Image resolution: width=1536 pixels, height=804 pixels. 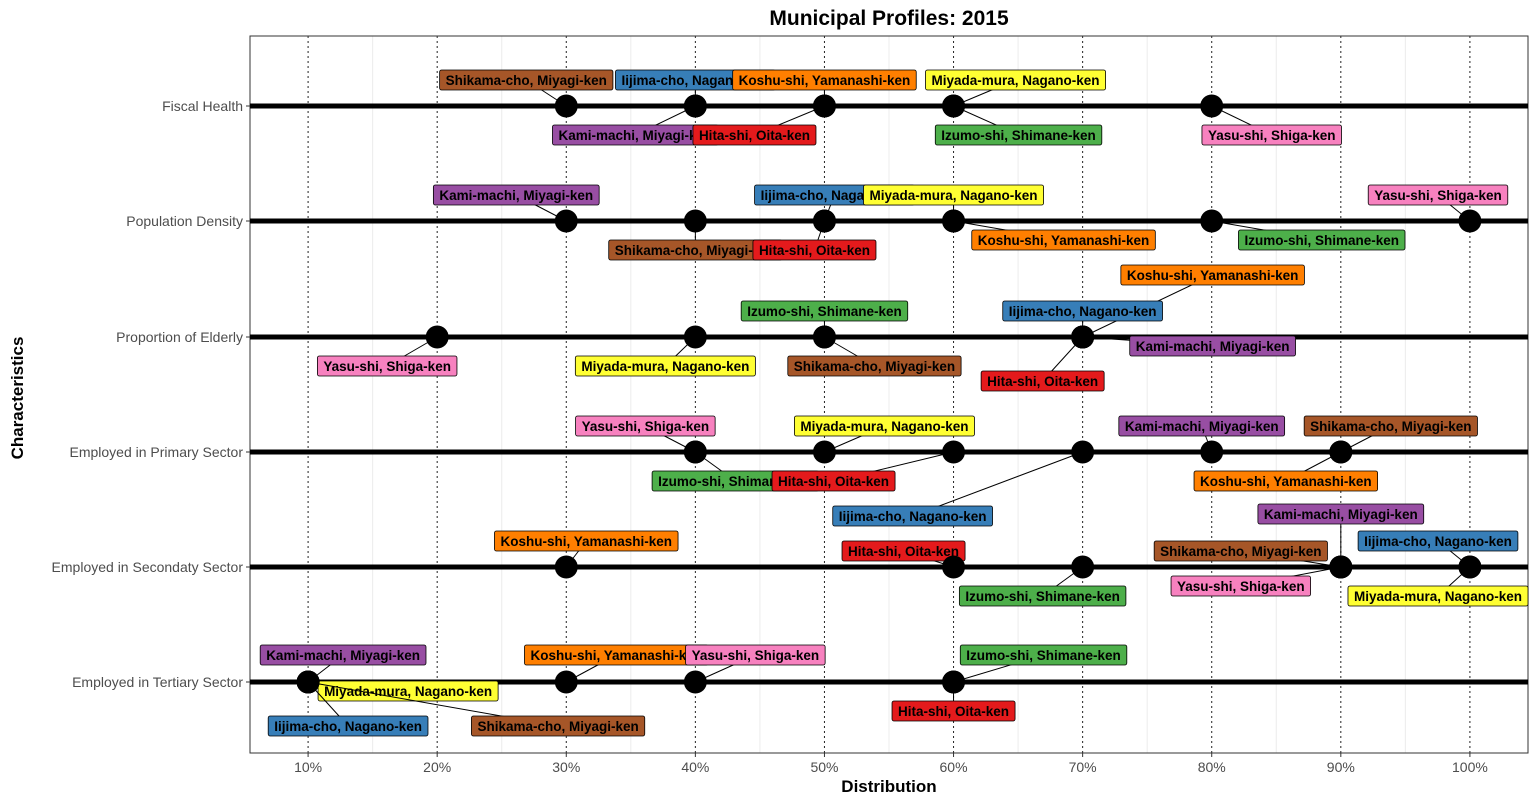 I want to click on x-tick-label: 10%, so click(x=308, y=767).